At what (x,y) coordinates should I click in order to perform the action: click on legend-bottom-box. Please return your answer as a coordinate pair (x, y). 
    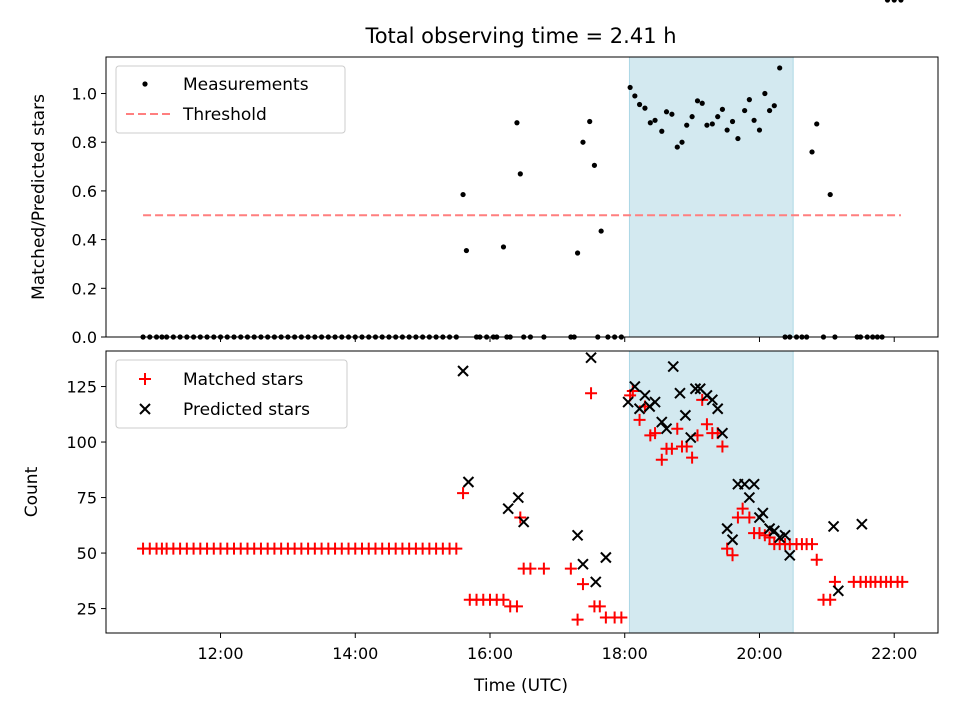
    Looking at the image, I should click on (231, 394).